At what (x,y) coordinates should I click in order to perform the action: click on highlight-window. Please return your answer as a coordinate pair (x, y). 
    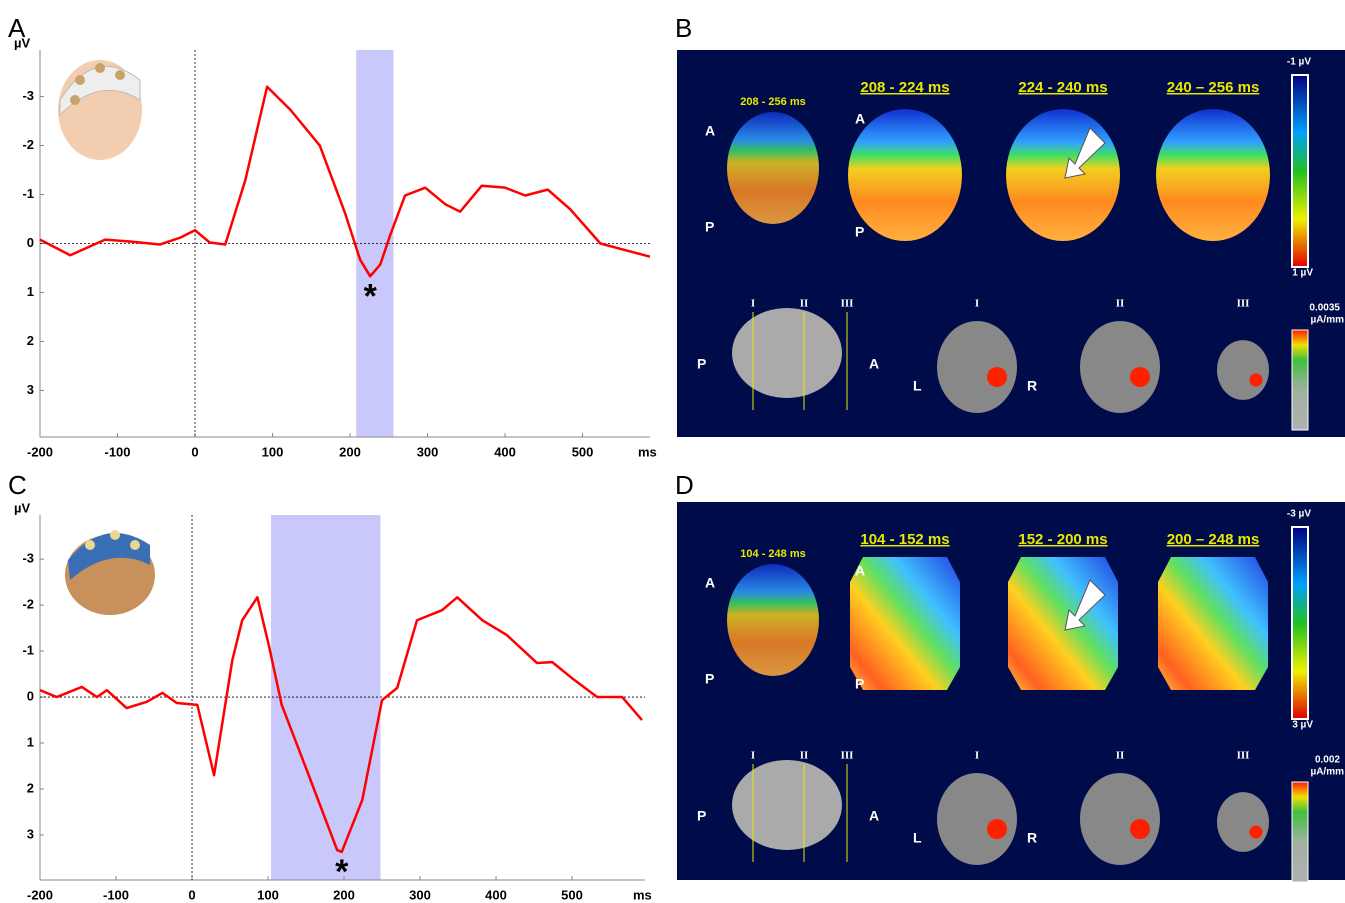
    Looking at the image, I should click on (326, 697).